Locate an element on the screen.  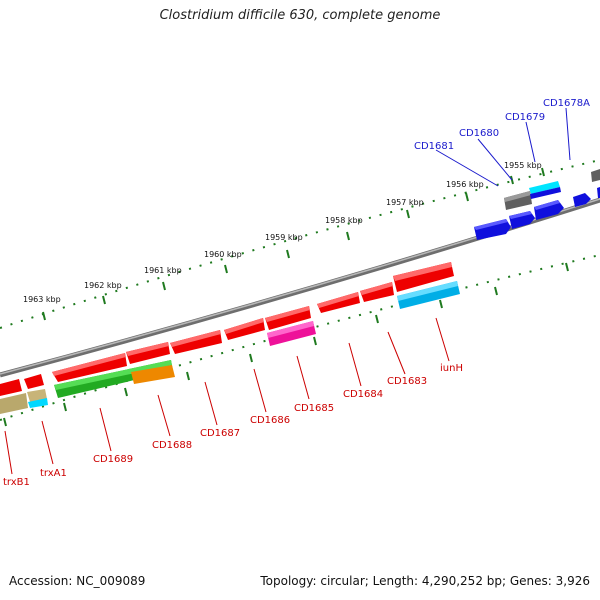
scale-label: 1958 kbp is located at coordinates (344, 220).